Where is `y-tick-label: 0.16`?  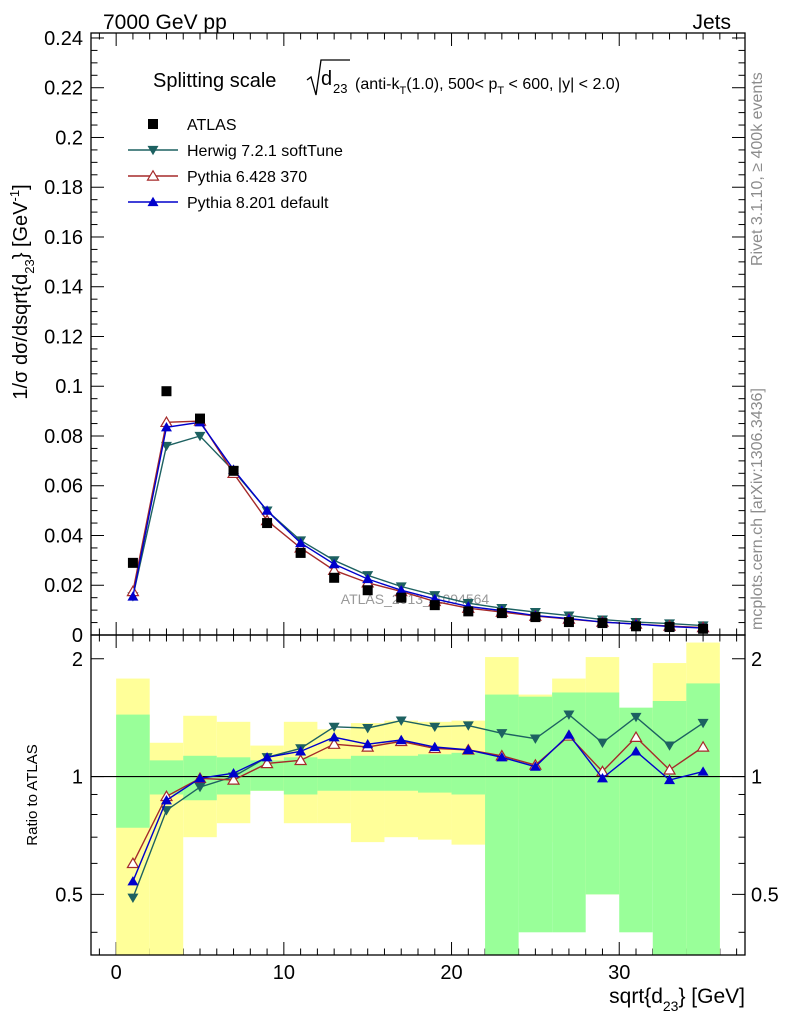 y-tick-label: 0.16 is located at coordinates (63, 238).